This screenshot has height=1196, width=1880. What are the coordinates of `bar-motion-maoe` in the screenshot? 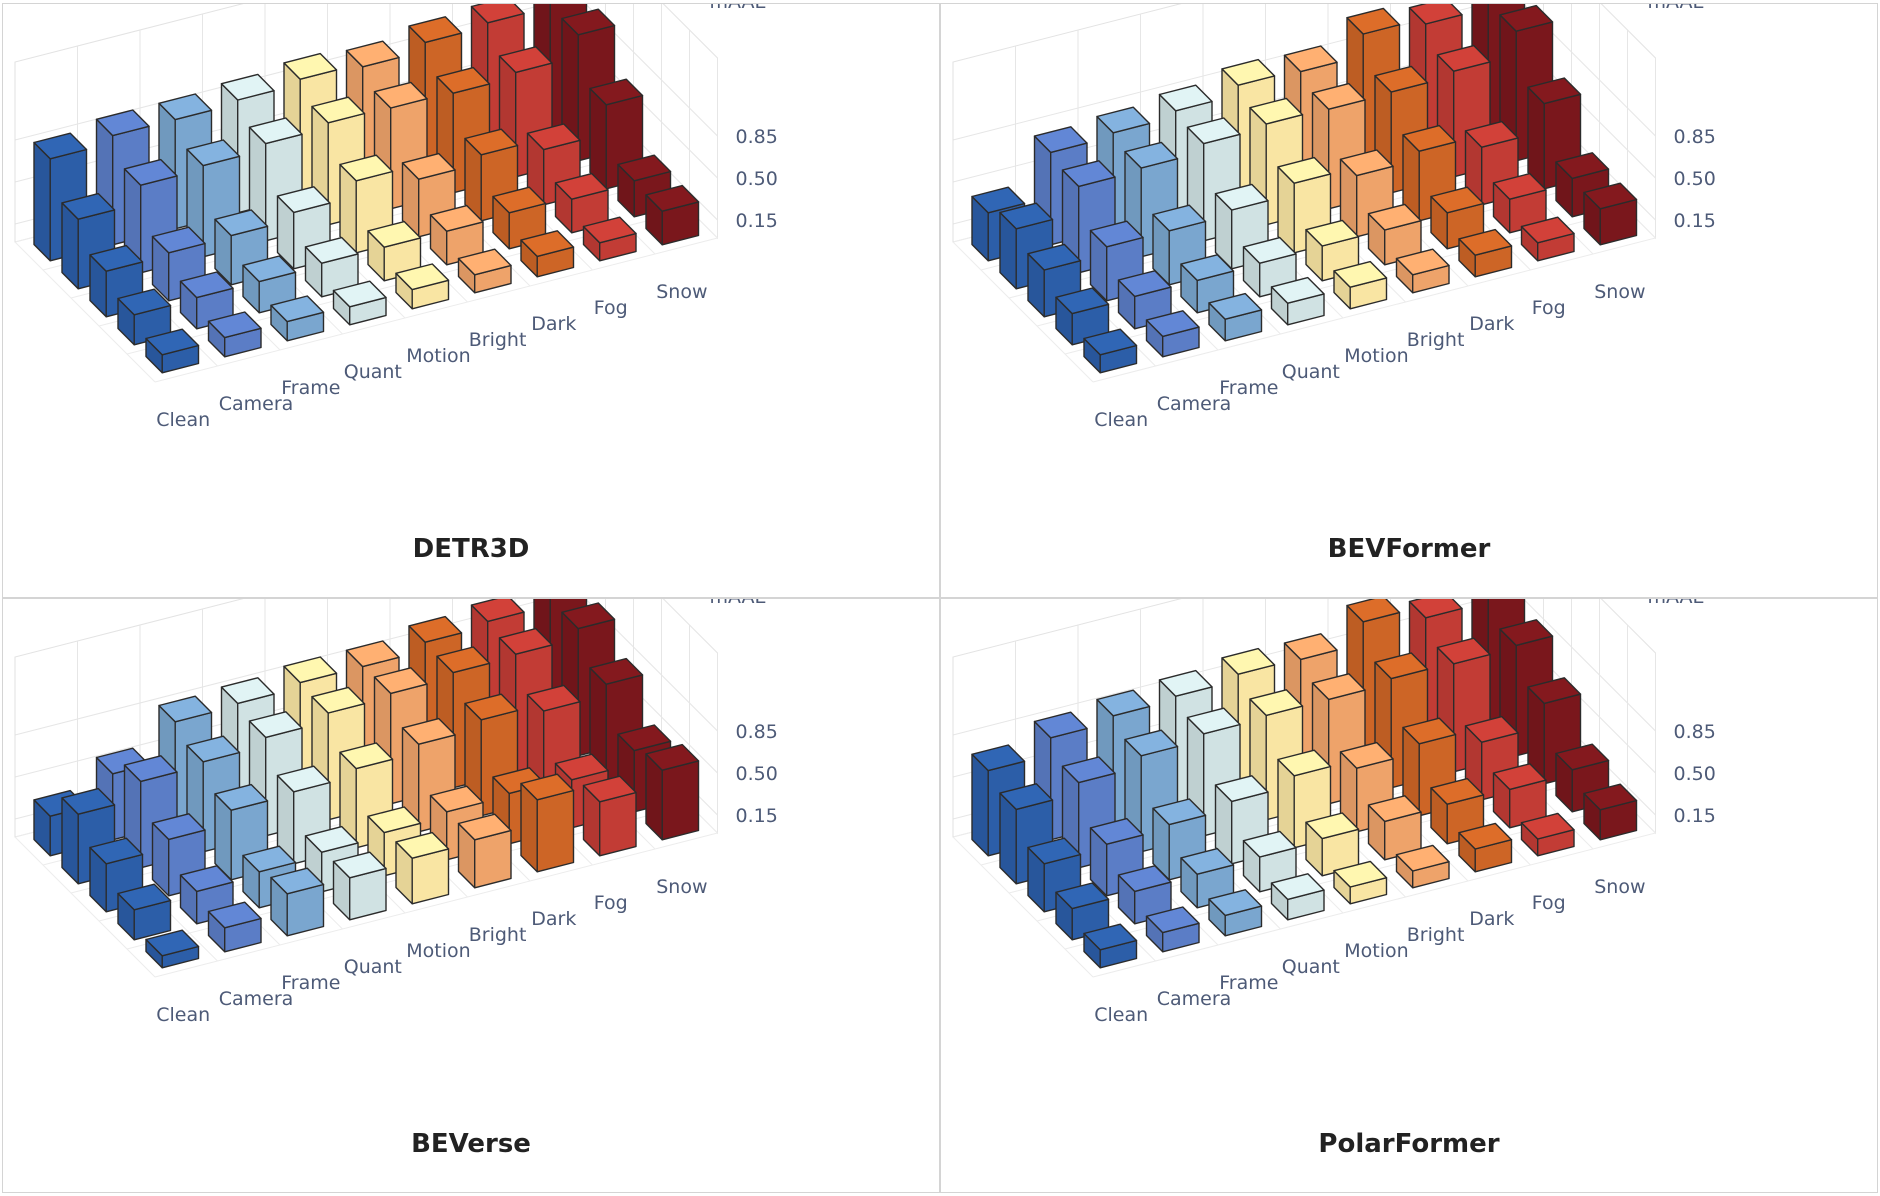 It's located at (366, 204).